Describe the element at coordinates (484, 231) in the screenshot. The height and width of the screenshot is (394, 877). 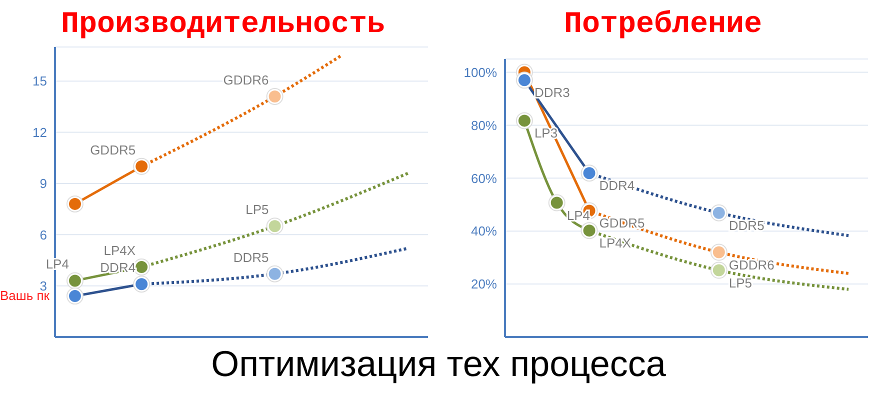
I see `y-tick-label: 40%` at that location.